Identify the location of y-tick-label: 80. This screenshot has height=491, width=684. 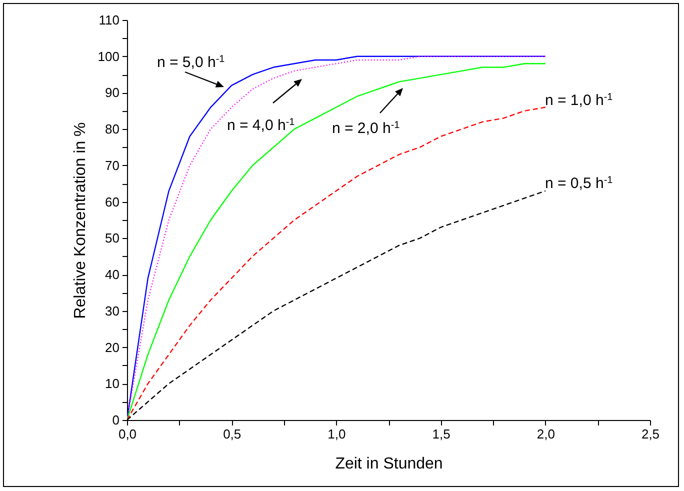
(112, 129).